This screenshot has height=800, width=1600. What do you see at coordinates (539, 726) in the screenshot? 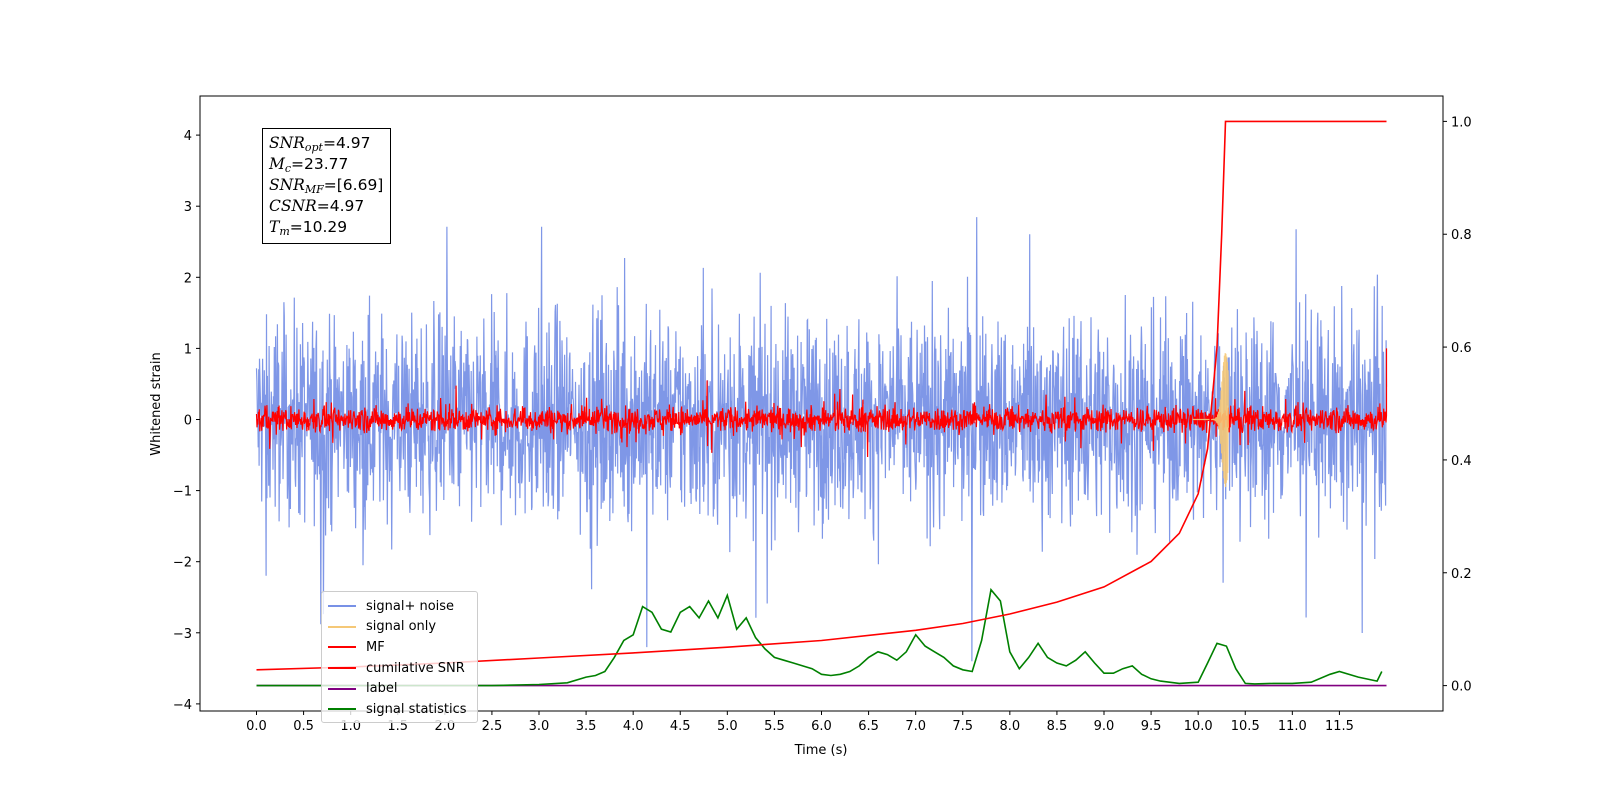
I see `x-tick-label: 3.0` at bounding box center [539, 726].